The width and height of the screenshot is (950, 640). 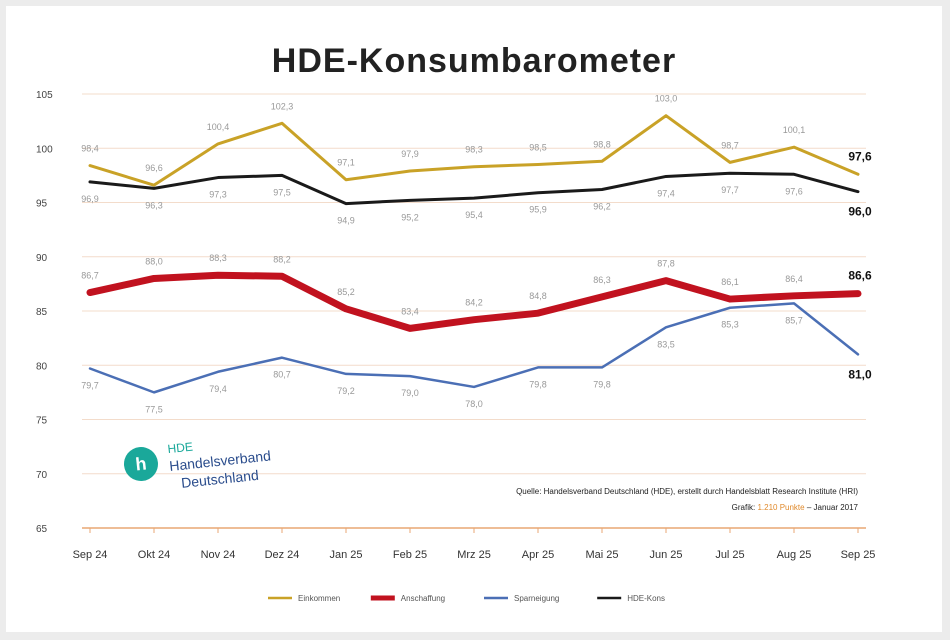 I want to click on data-label: 97,1, so click(x=346, y=163).